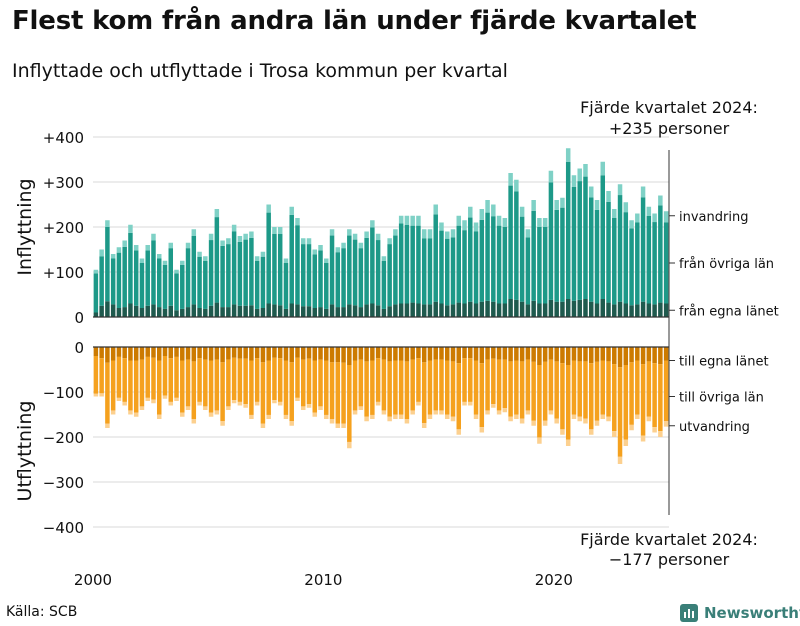 Image resolution: width=800 pixels, height=626 pixels. What do you see at coordinates (669, 559) in the screenshot?
I see `annotation-bottom-line2: −177 personer` at bounding box center [669, 559].